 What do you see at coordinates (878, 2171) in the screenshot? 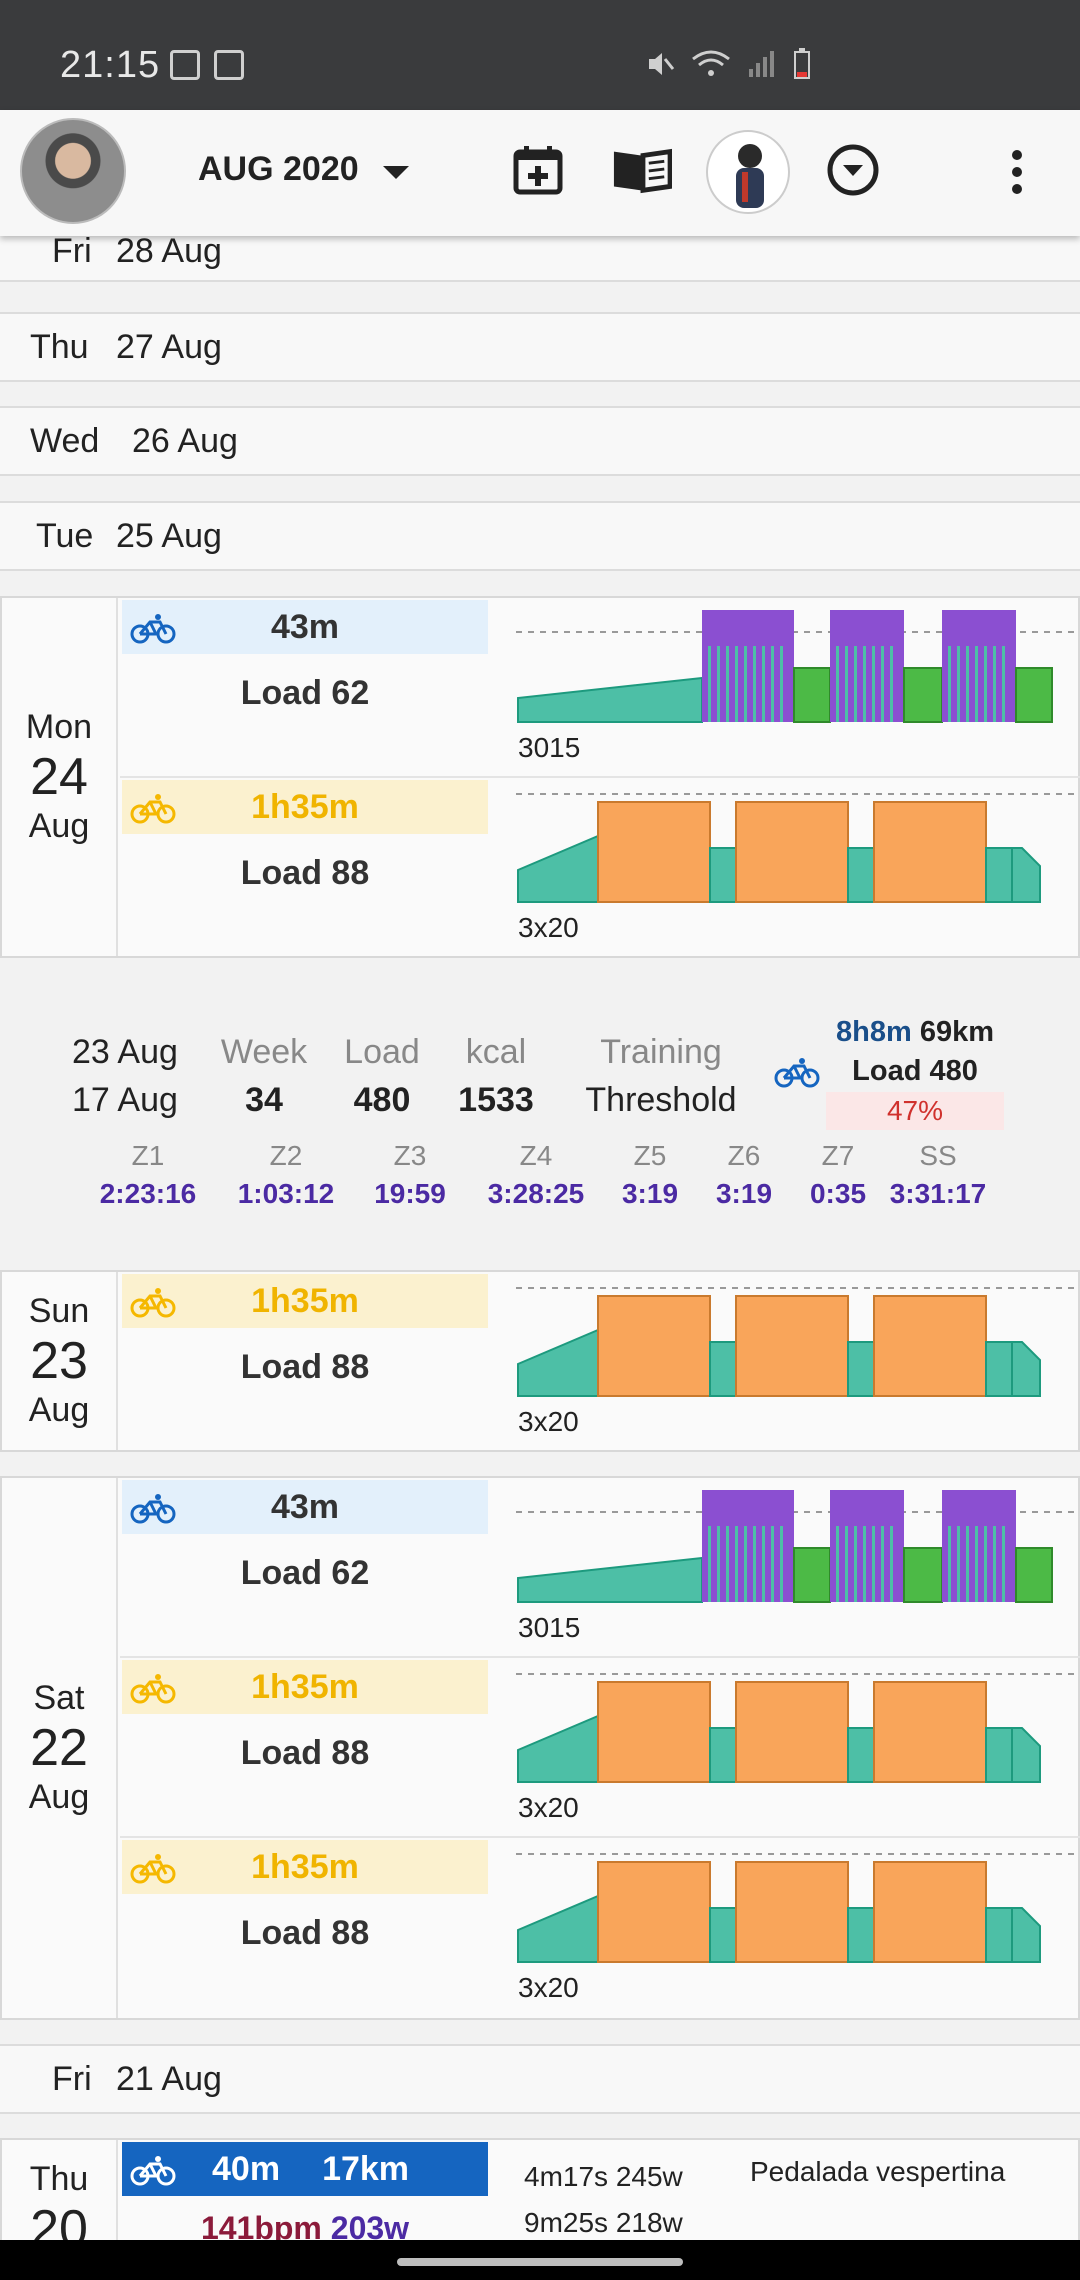
I see `activity-title: Pedalada vespertina` at bounding box center [878, 2171].